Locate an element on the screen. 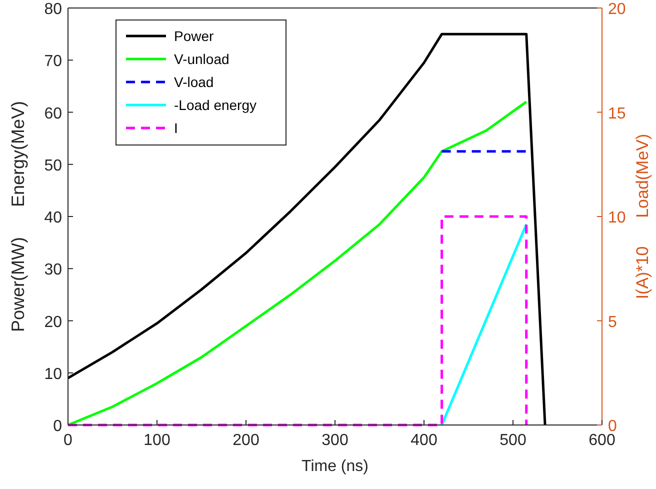  legend-label: V-load is located at coordinates (194, 82).